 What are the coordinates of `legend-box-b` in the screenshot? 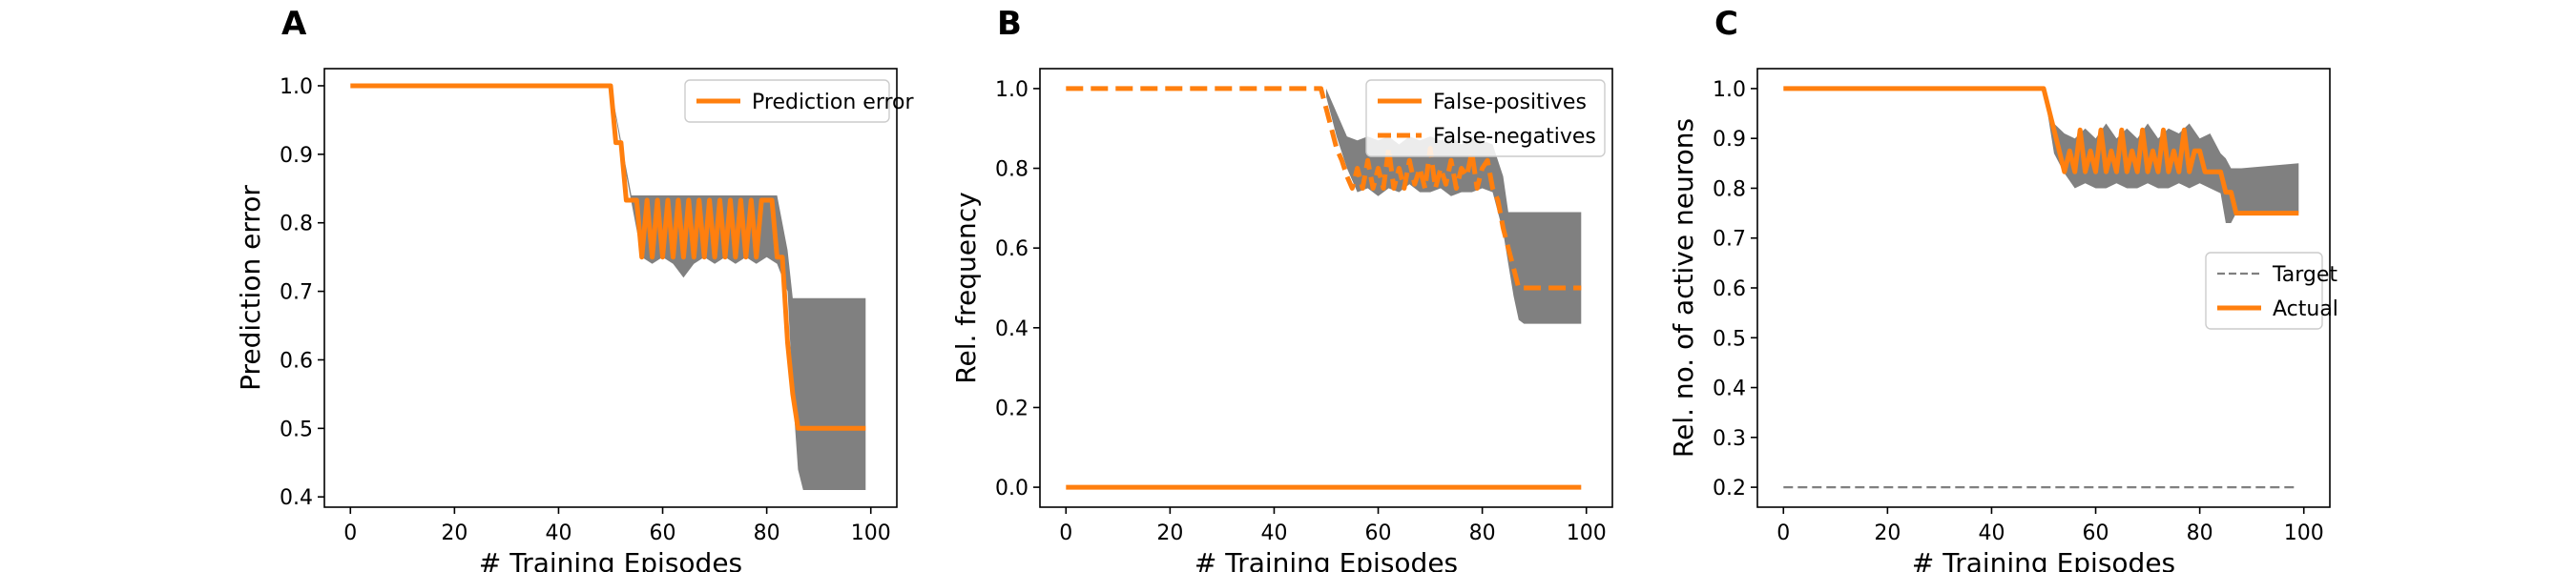 It's located at (1485, 118).